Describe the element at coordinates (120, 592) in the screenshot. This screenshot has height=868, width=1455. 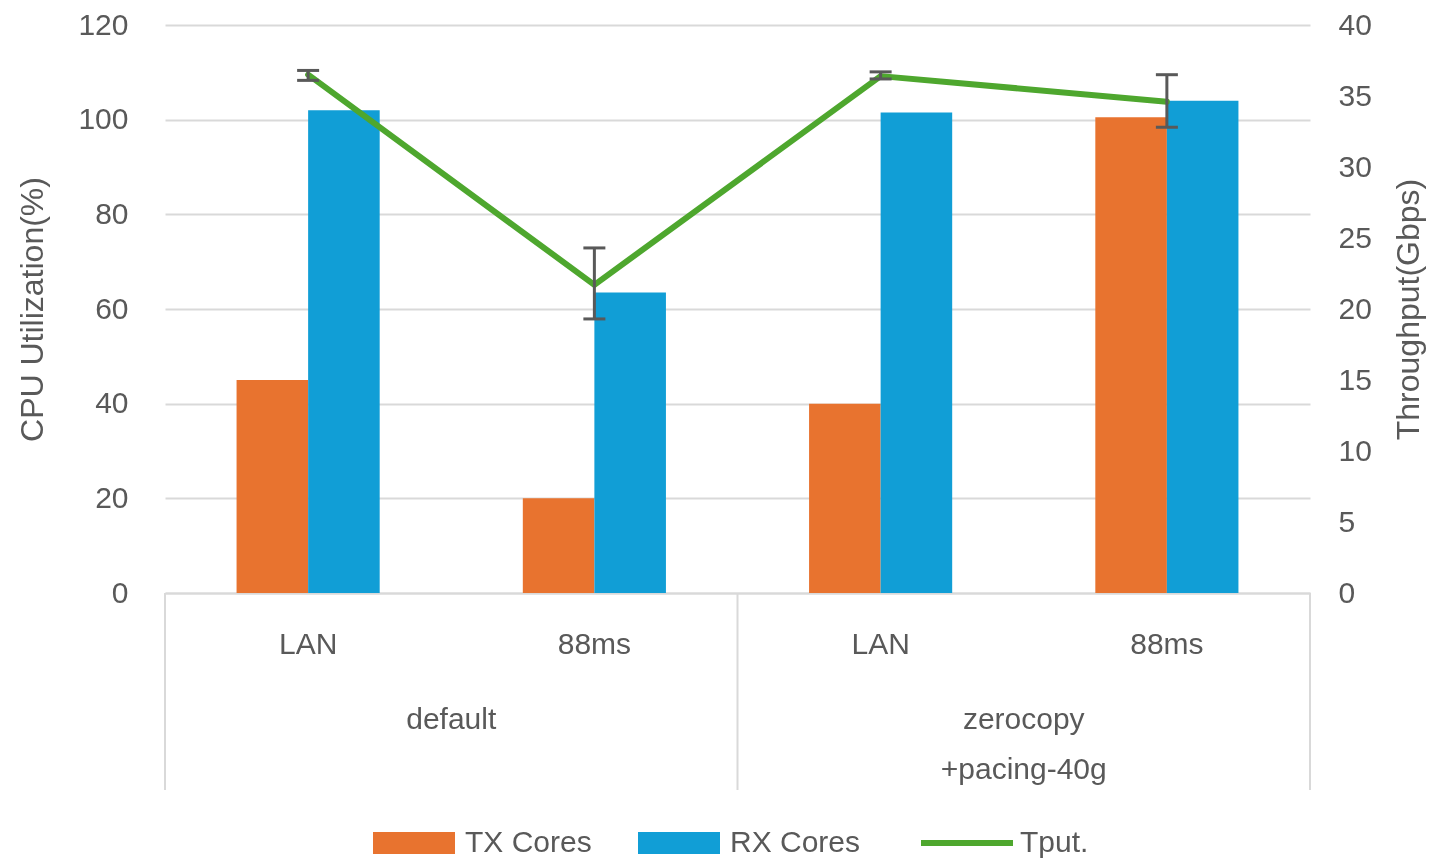
I see `y-tick-label: 0` at that location.